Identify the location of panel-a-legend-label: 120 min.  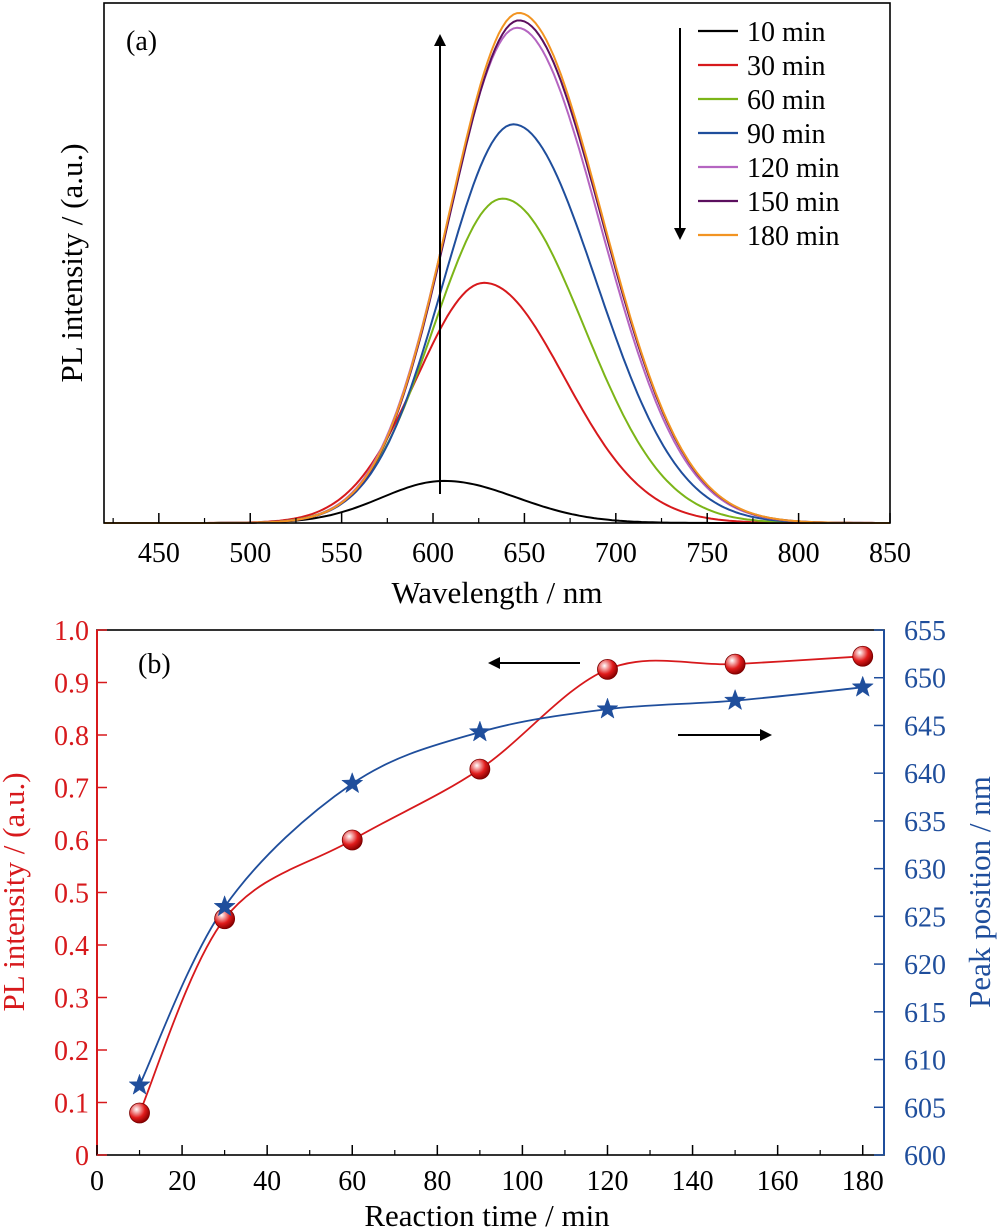
(793, 168).